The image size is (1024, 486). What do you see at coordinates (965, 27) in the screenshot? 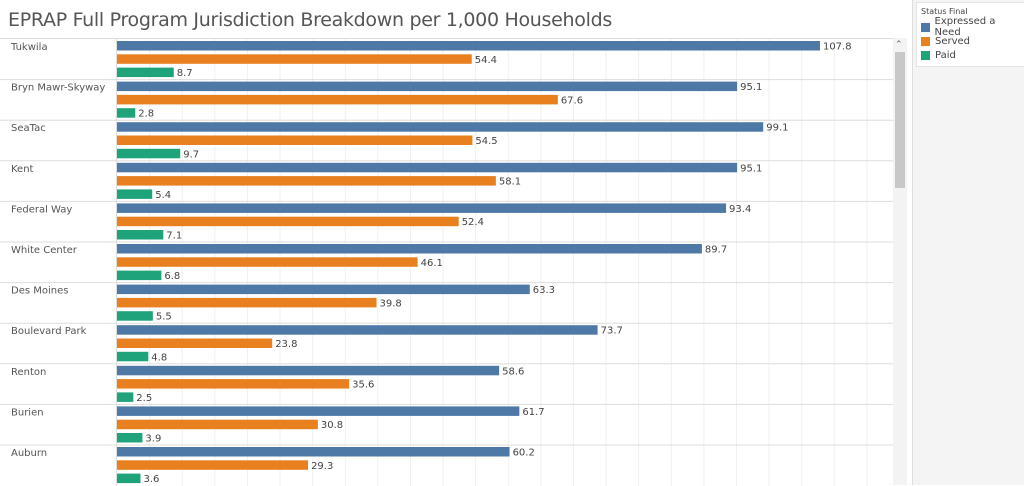
I see `legend-label: Expressed a Need` at bounding box center [965, 27].